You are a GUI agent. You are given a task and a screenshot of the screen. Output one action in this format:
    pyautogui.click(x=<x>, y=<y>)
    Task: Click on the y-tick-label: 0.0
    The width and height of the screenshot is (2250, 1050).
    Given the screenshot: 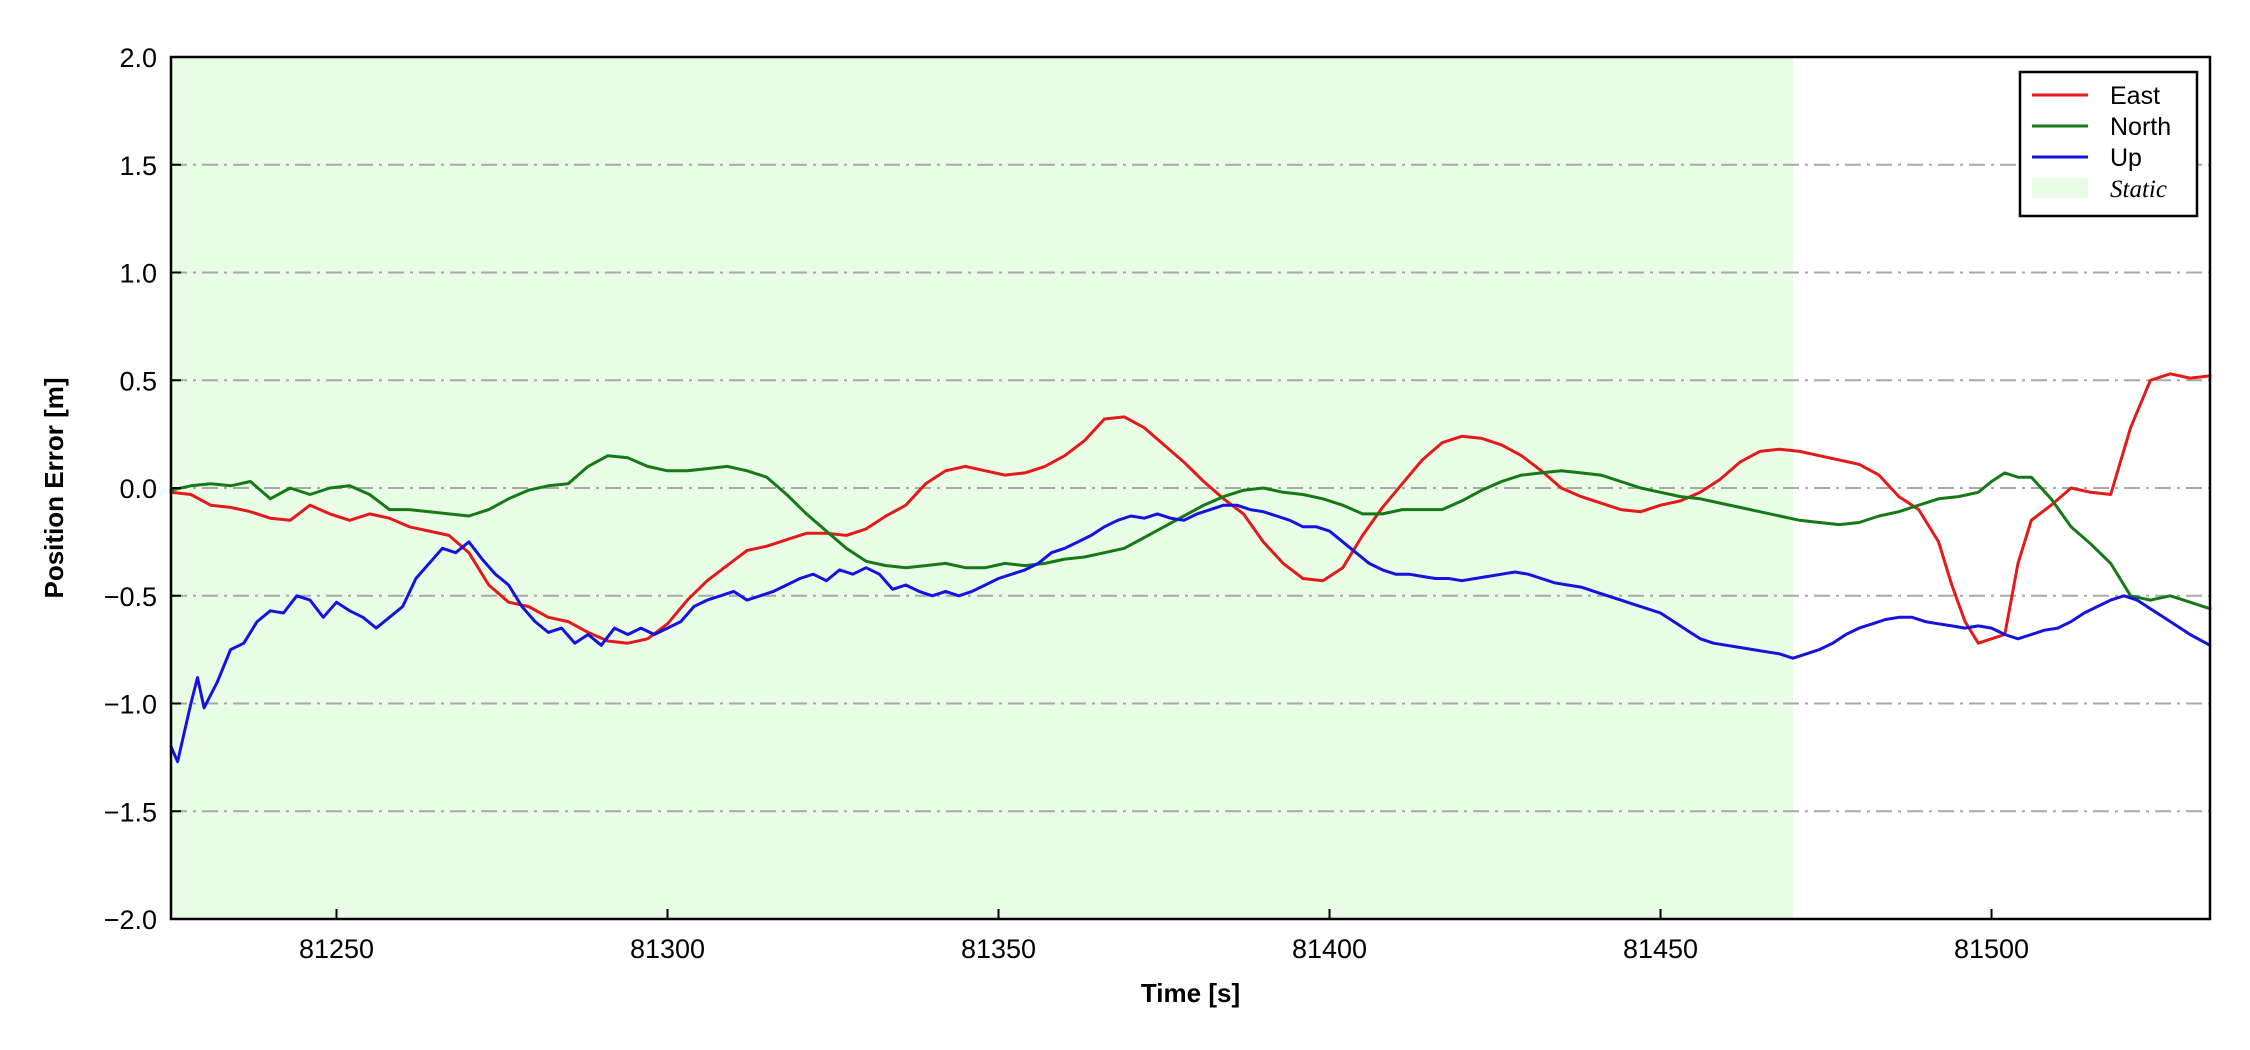 What is the action you would take?
    pyautogui.click(x=138, y=489)
    